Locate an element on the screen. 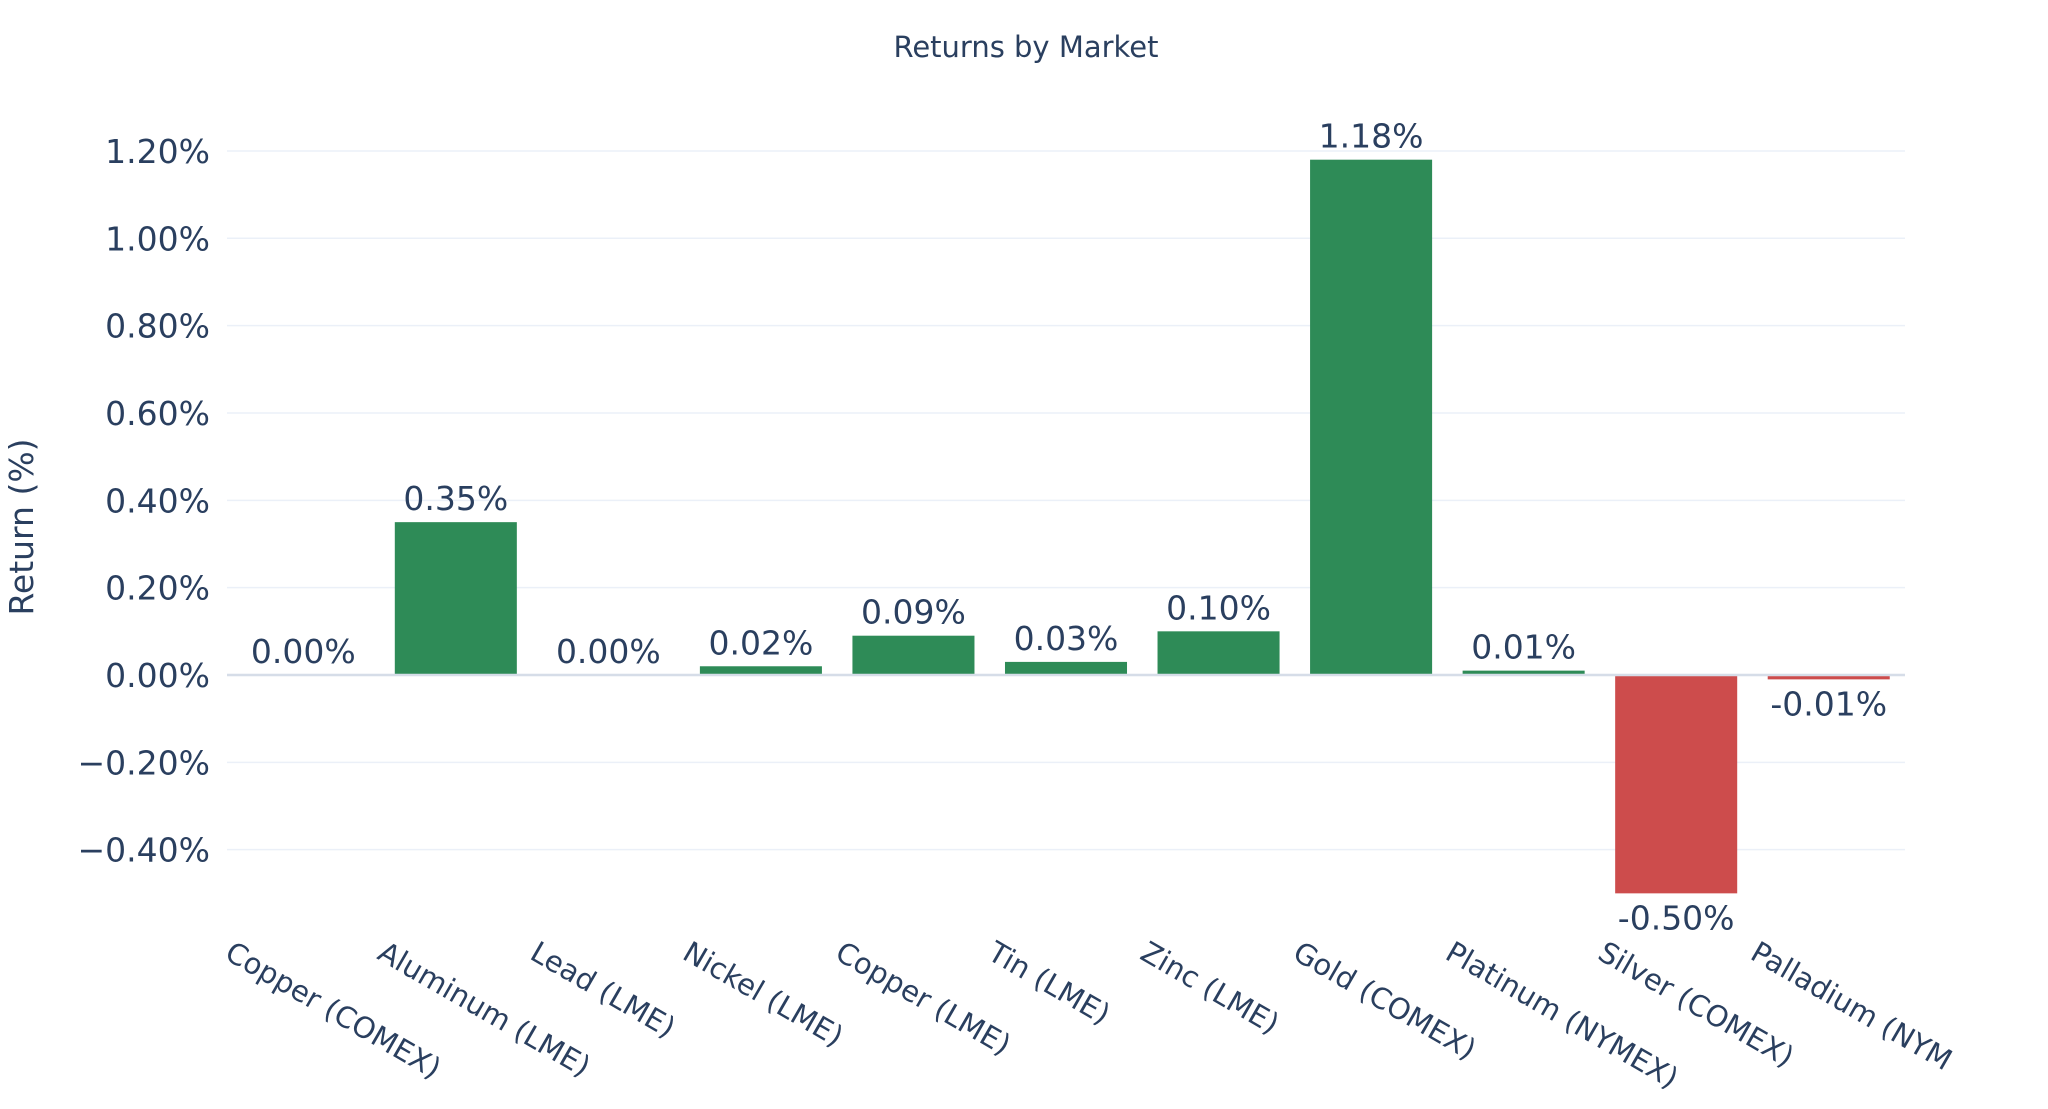 This screenshot has width=2048, height=1109. y-tick-label: 0.00% is located at coordinates (157, 675).